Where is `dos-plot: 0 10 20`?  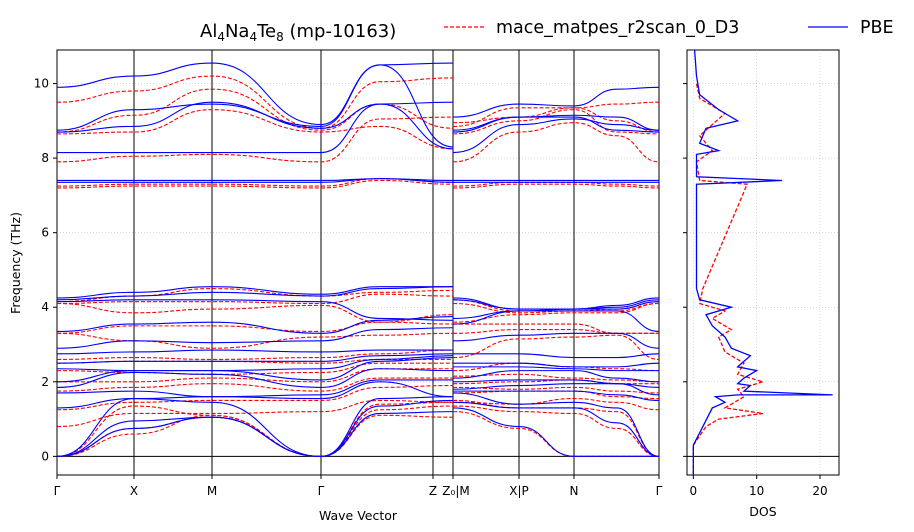
dos-plot: 0 10 20 is located at coordinates (761, 273).